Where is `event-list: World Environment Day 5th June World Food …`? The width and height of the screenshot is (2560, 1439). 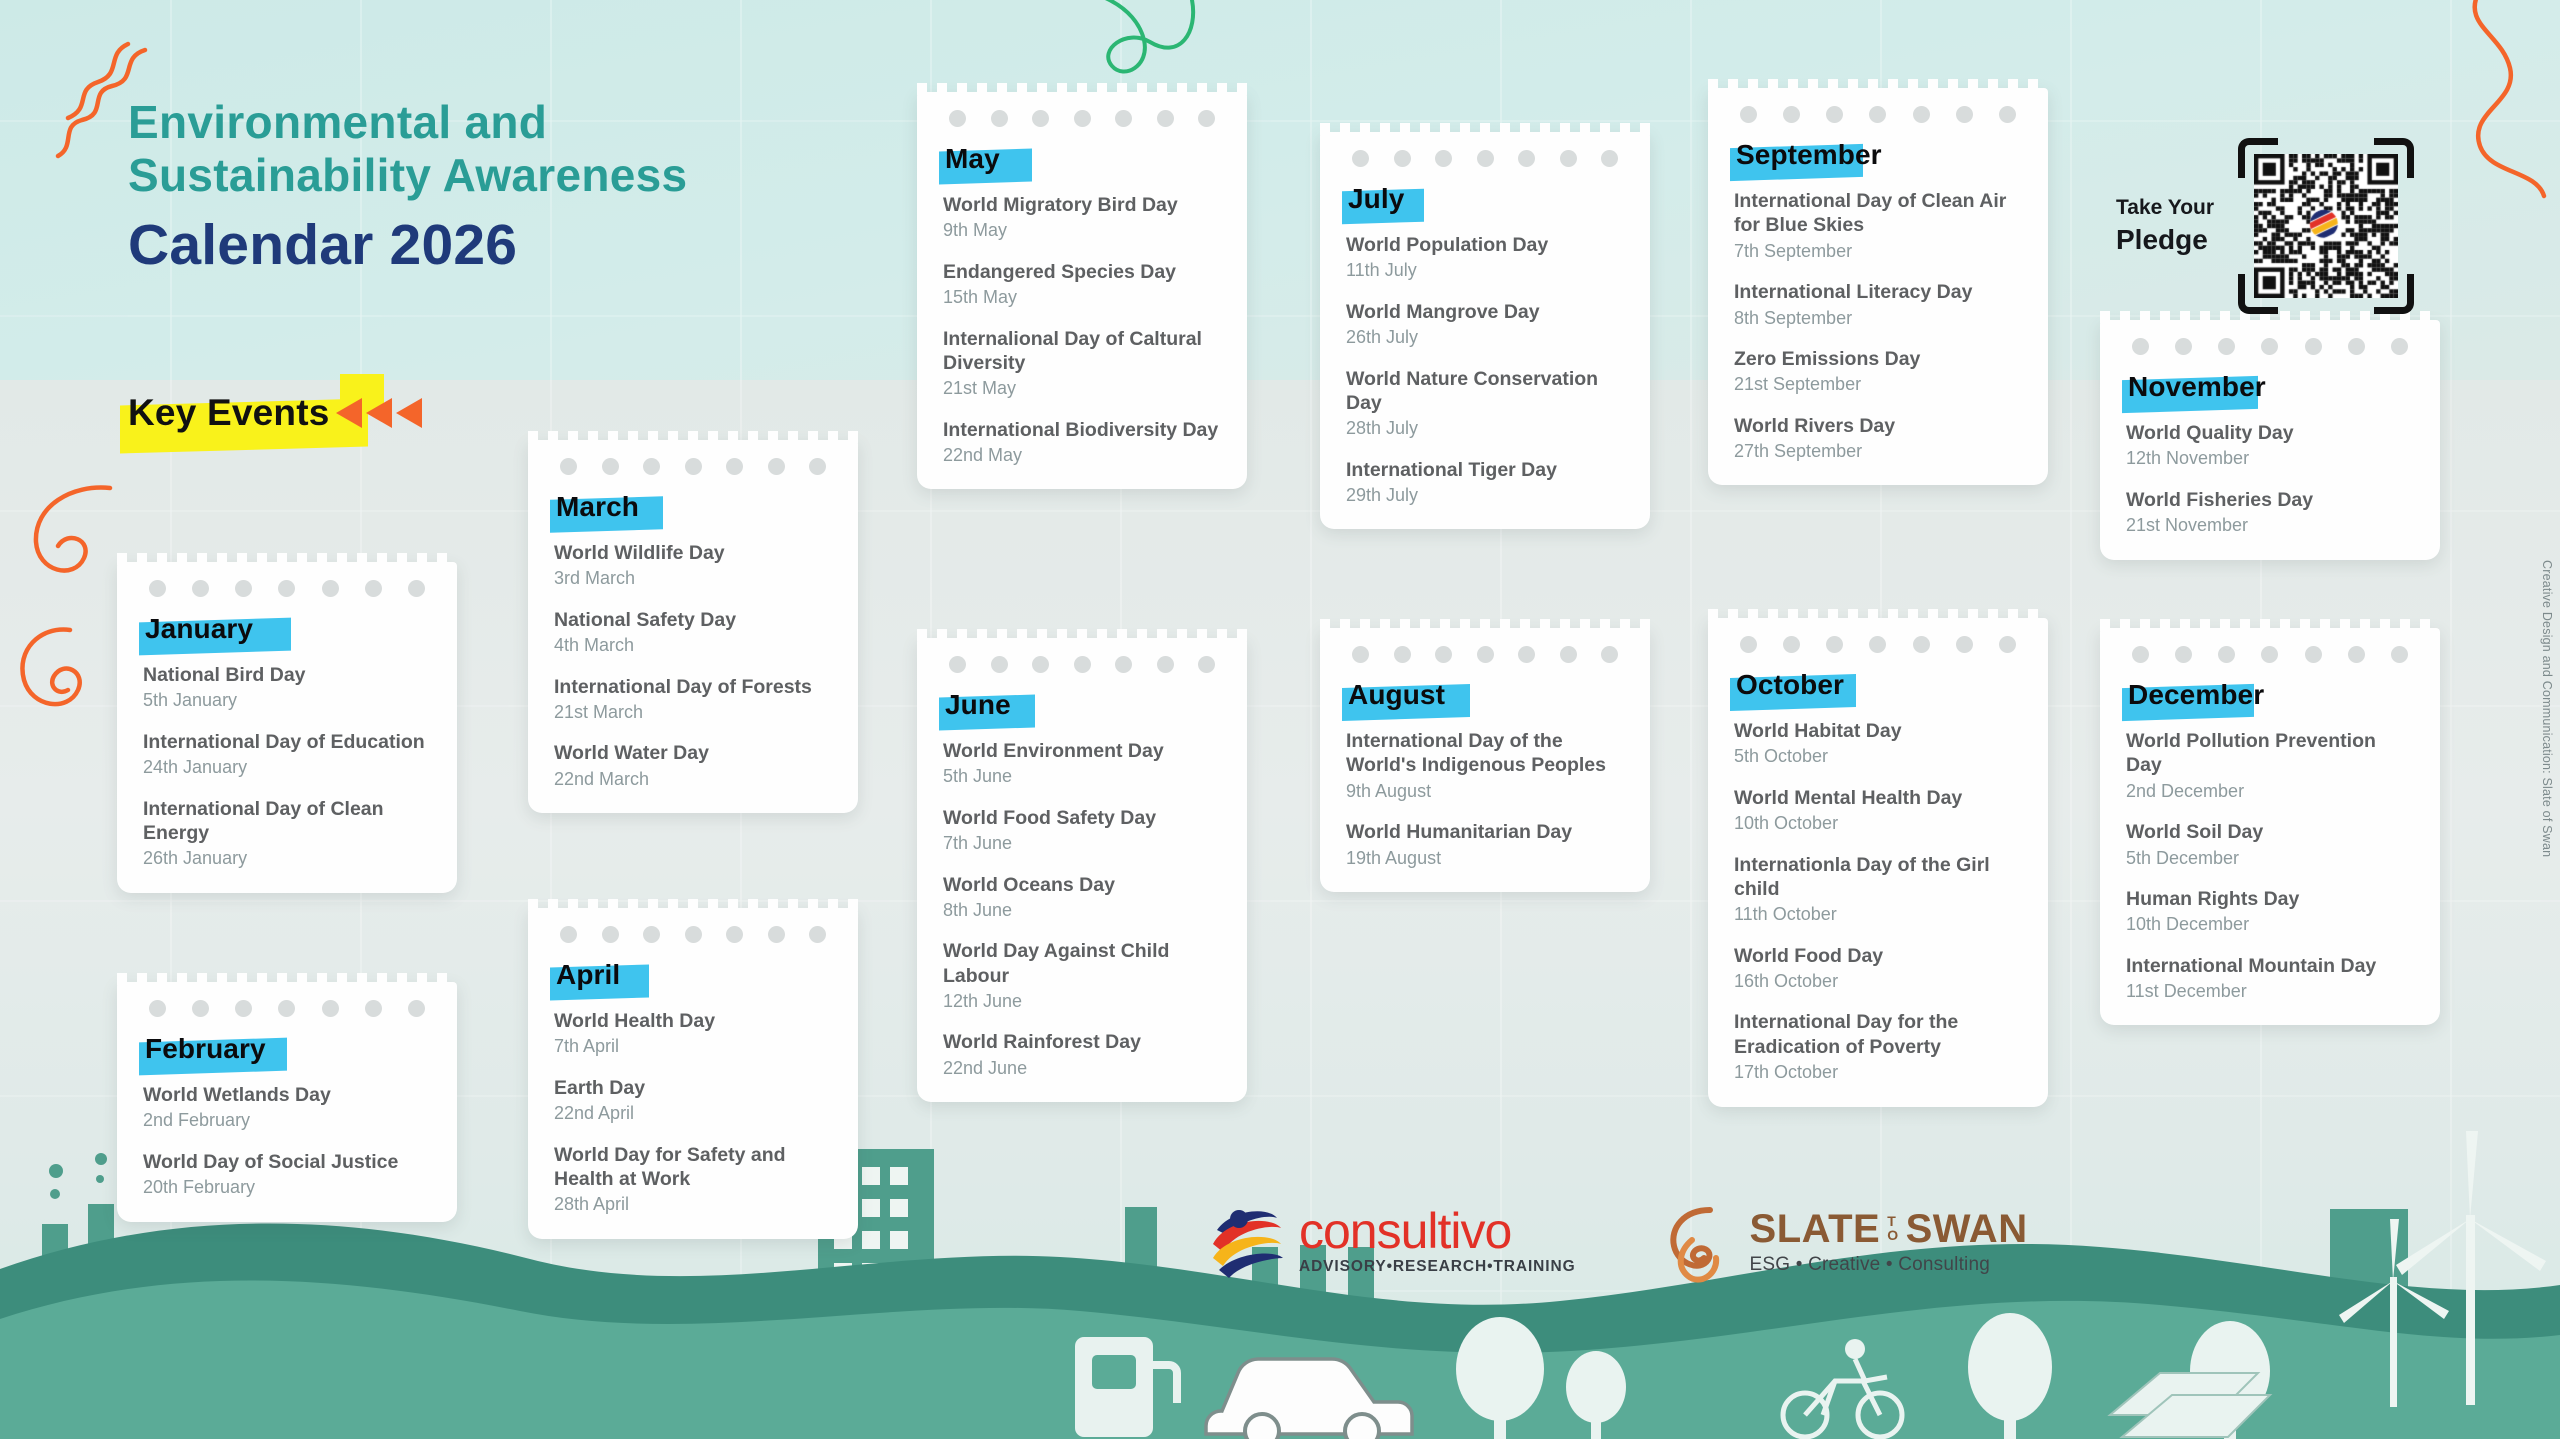
event-list: World Environment Day 5th June World Food … is located at coordinates (1082, 909).